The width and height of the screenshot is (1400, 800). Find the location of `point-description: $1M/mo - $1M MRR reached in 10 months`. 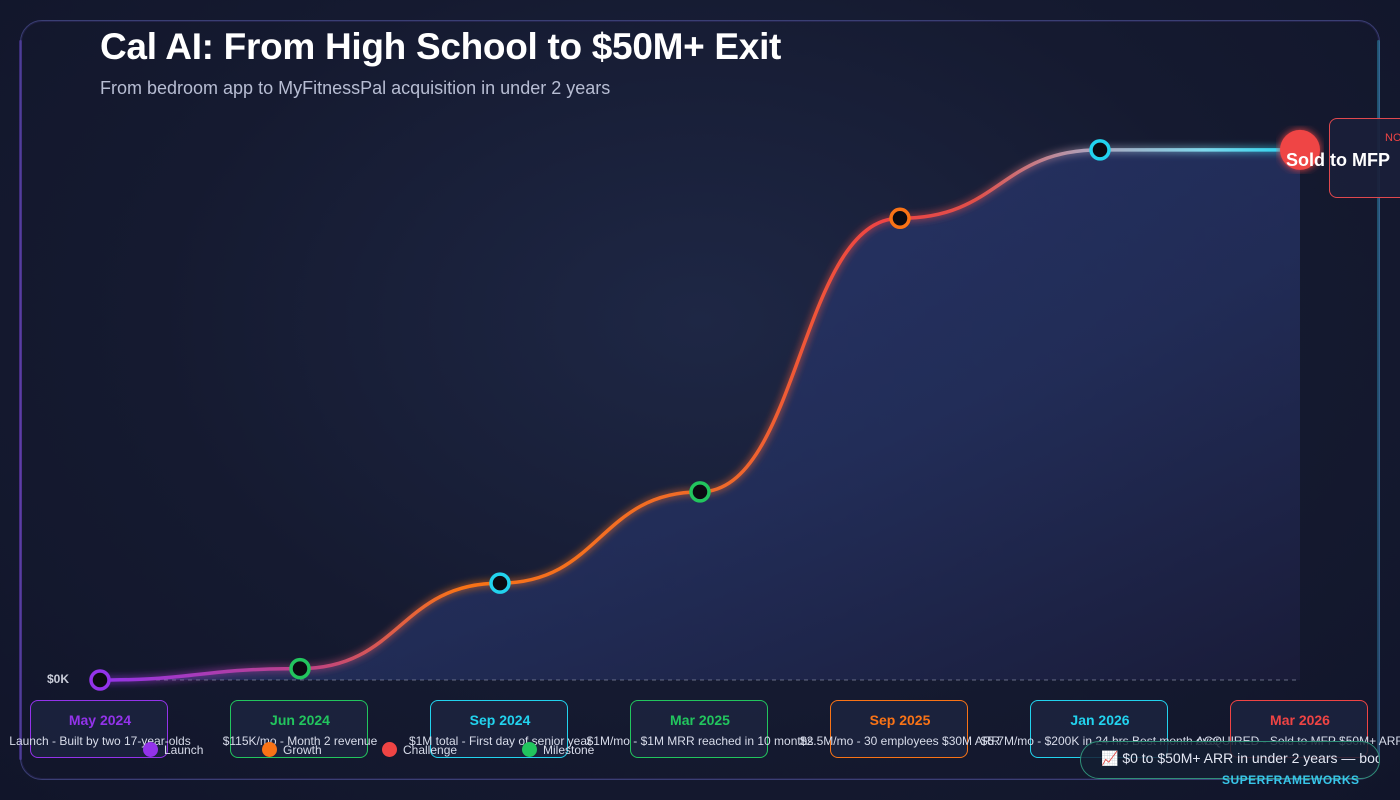

point-description: $1M/mo - $1M MRR reached in 10 months is located at coordinates (700, 741).